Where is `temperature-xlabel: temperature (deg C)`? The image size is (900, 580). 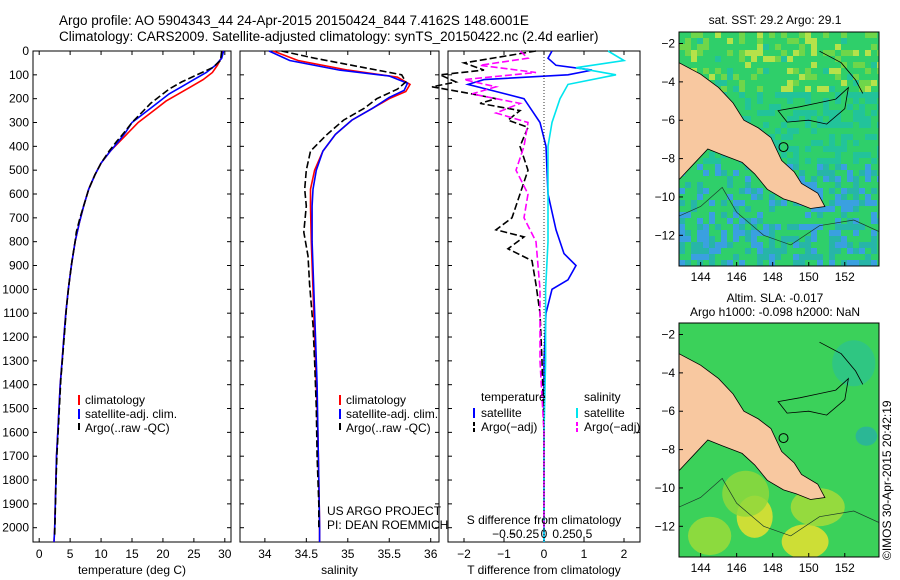
temperature-xlabel: temperature (deg C) is located at coordinates (132, 570).